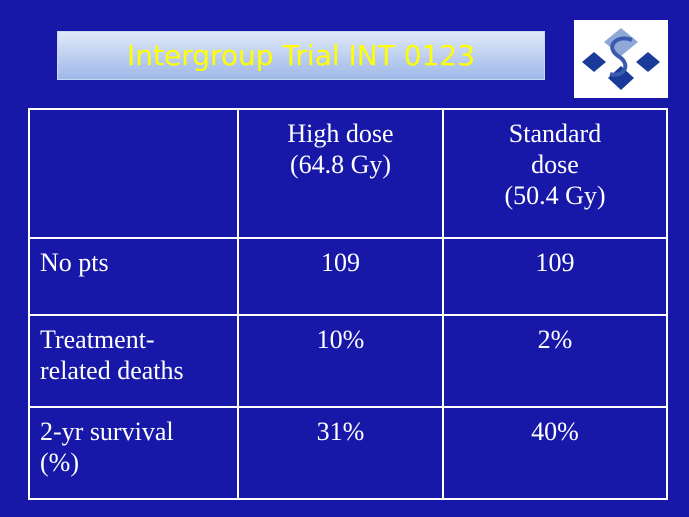 The image size is (689, 517). I want to click on table-cell: Treatment-related deaths, so click(133, 361).